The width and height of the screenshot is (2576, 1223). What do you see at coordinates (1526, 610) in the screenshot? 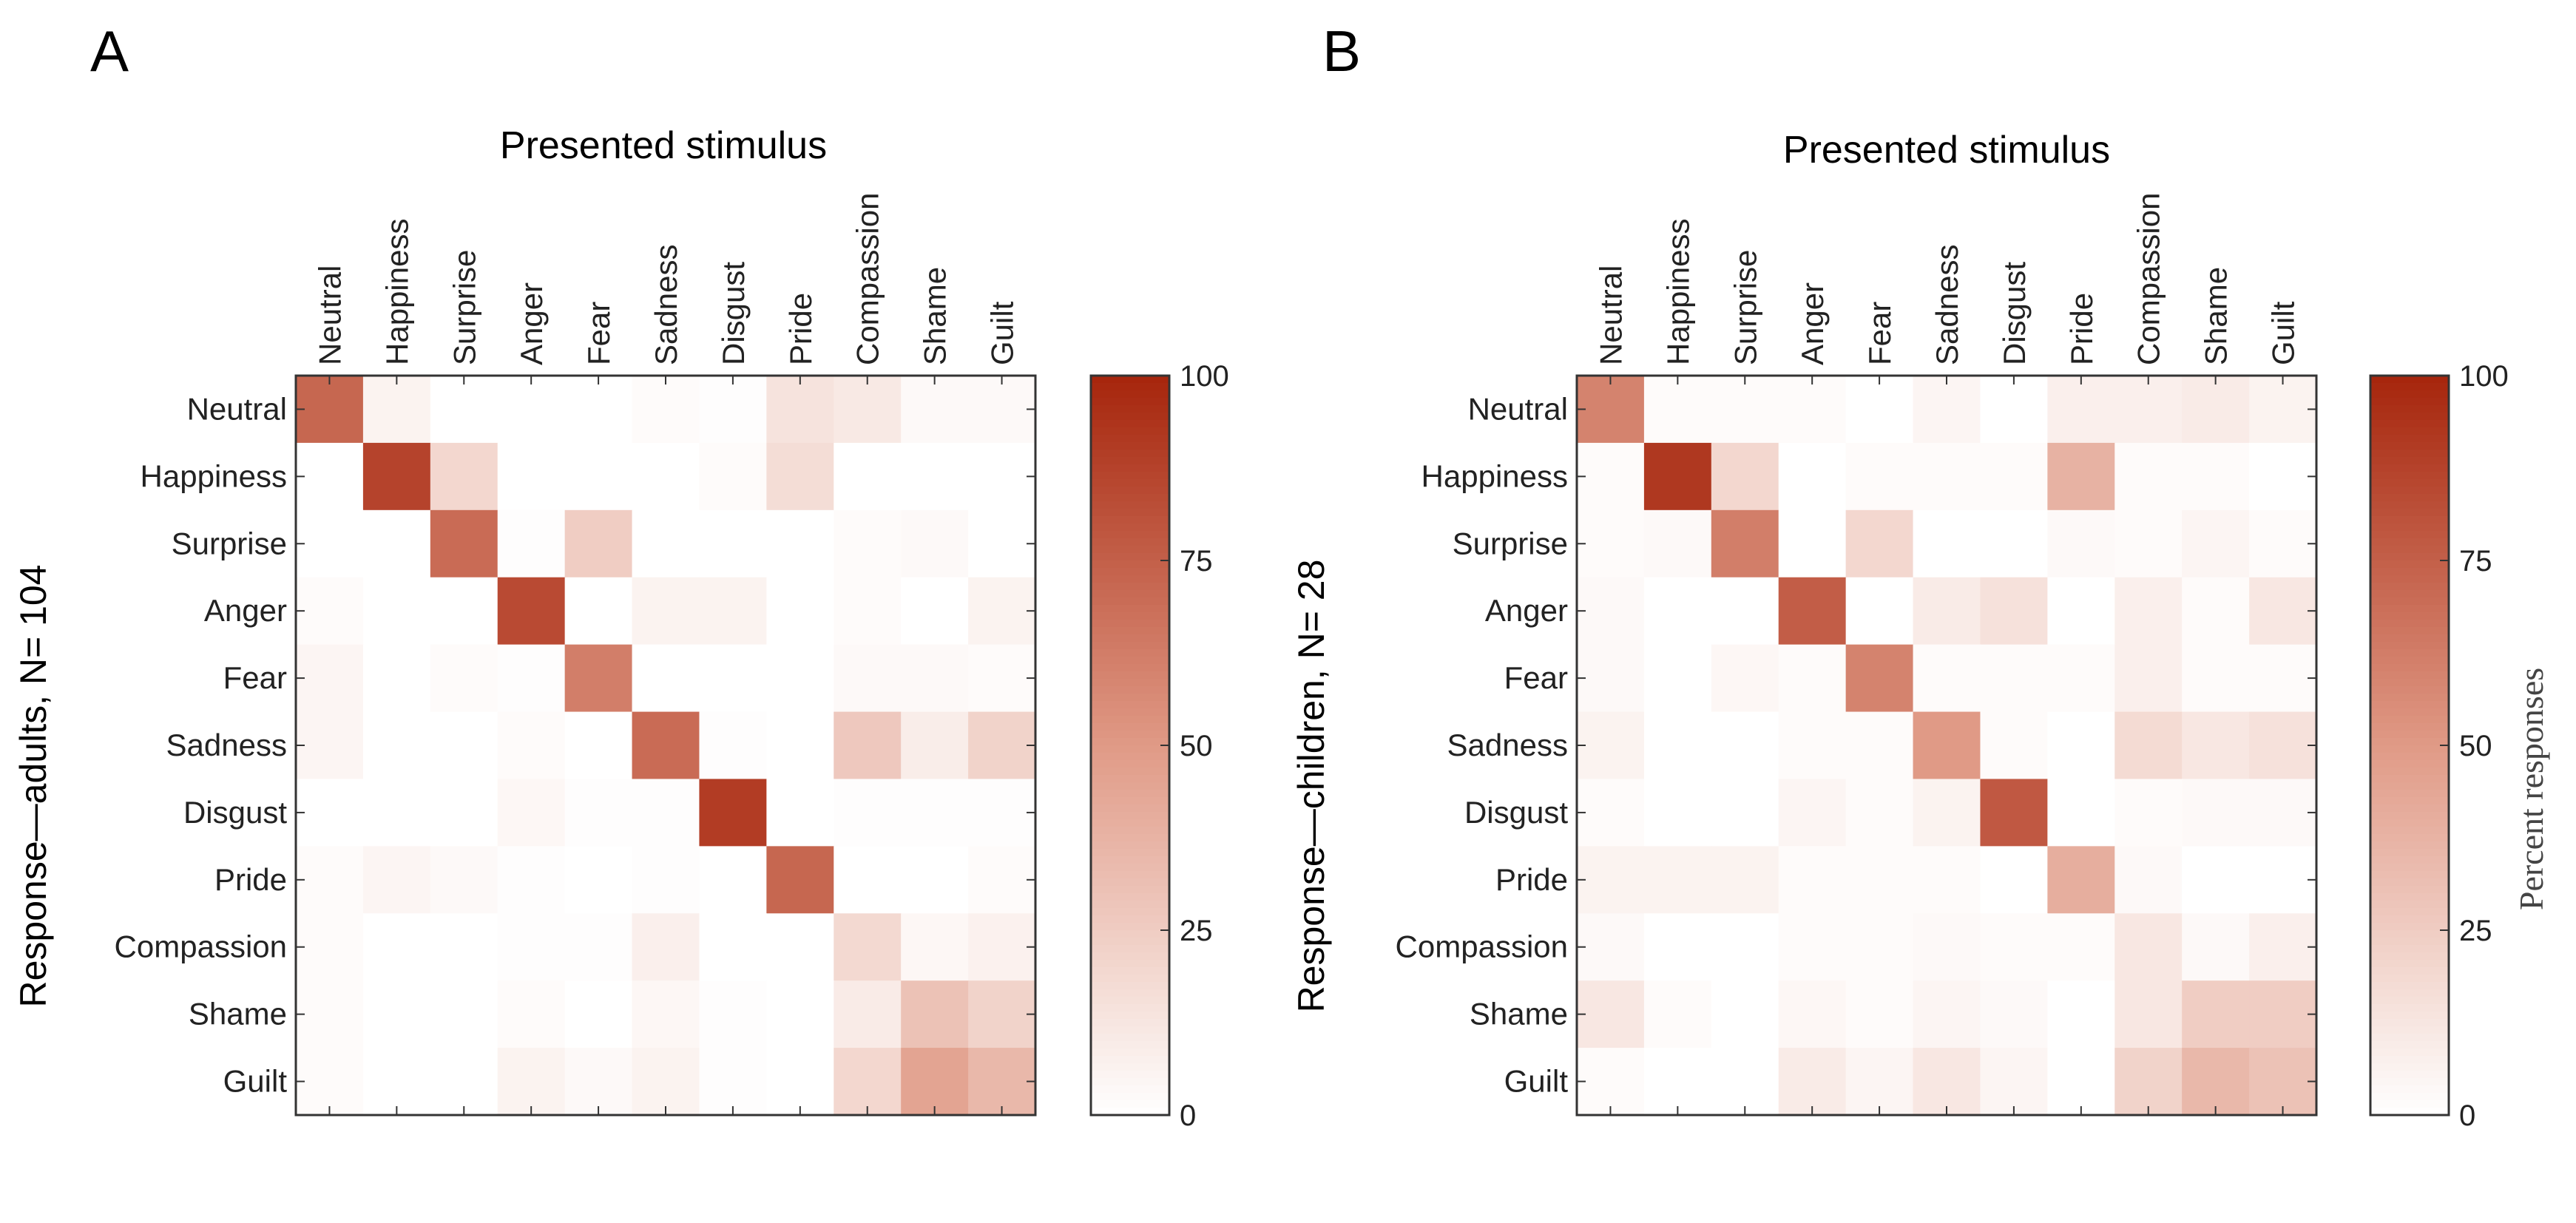
I see `y-tick-label: Anger` at bounding box center [1526, 610].